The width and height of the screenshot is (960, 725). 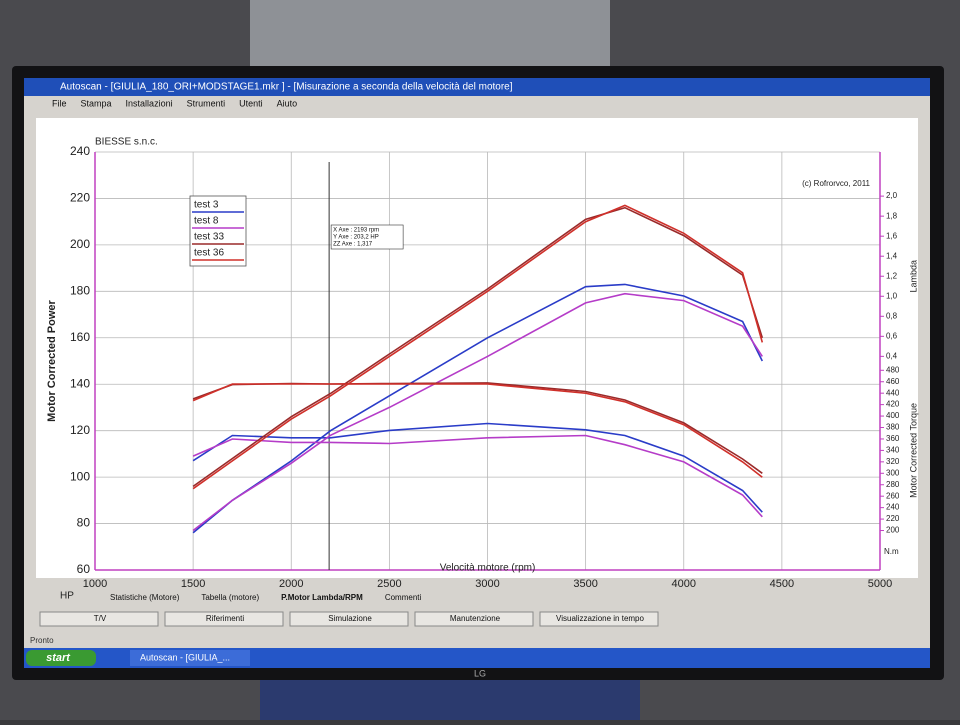 What do you see at coordinates (893, 438) in the screenshot?
I see `y2-tick-label: 360` at bounding box center [893, 438].